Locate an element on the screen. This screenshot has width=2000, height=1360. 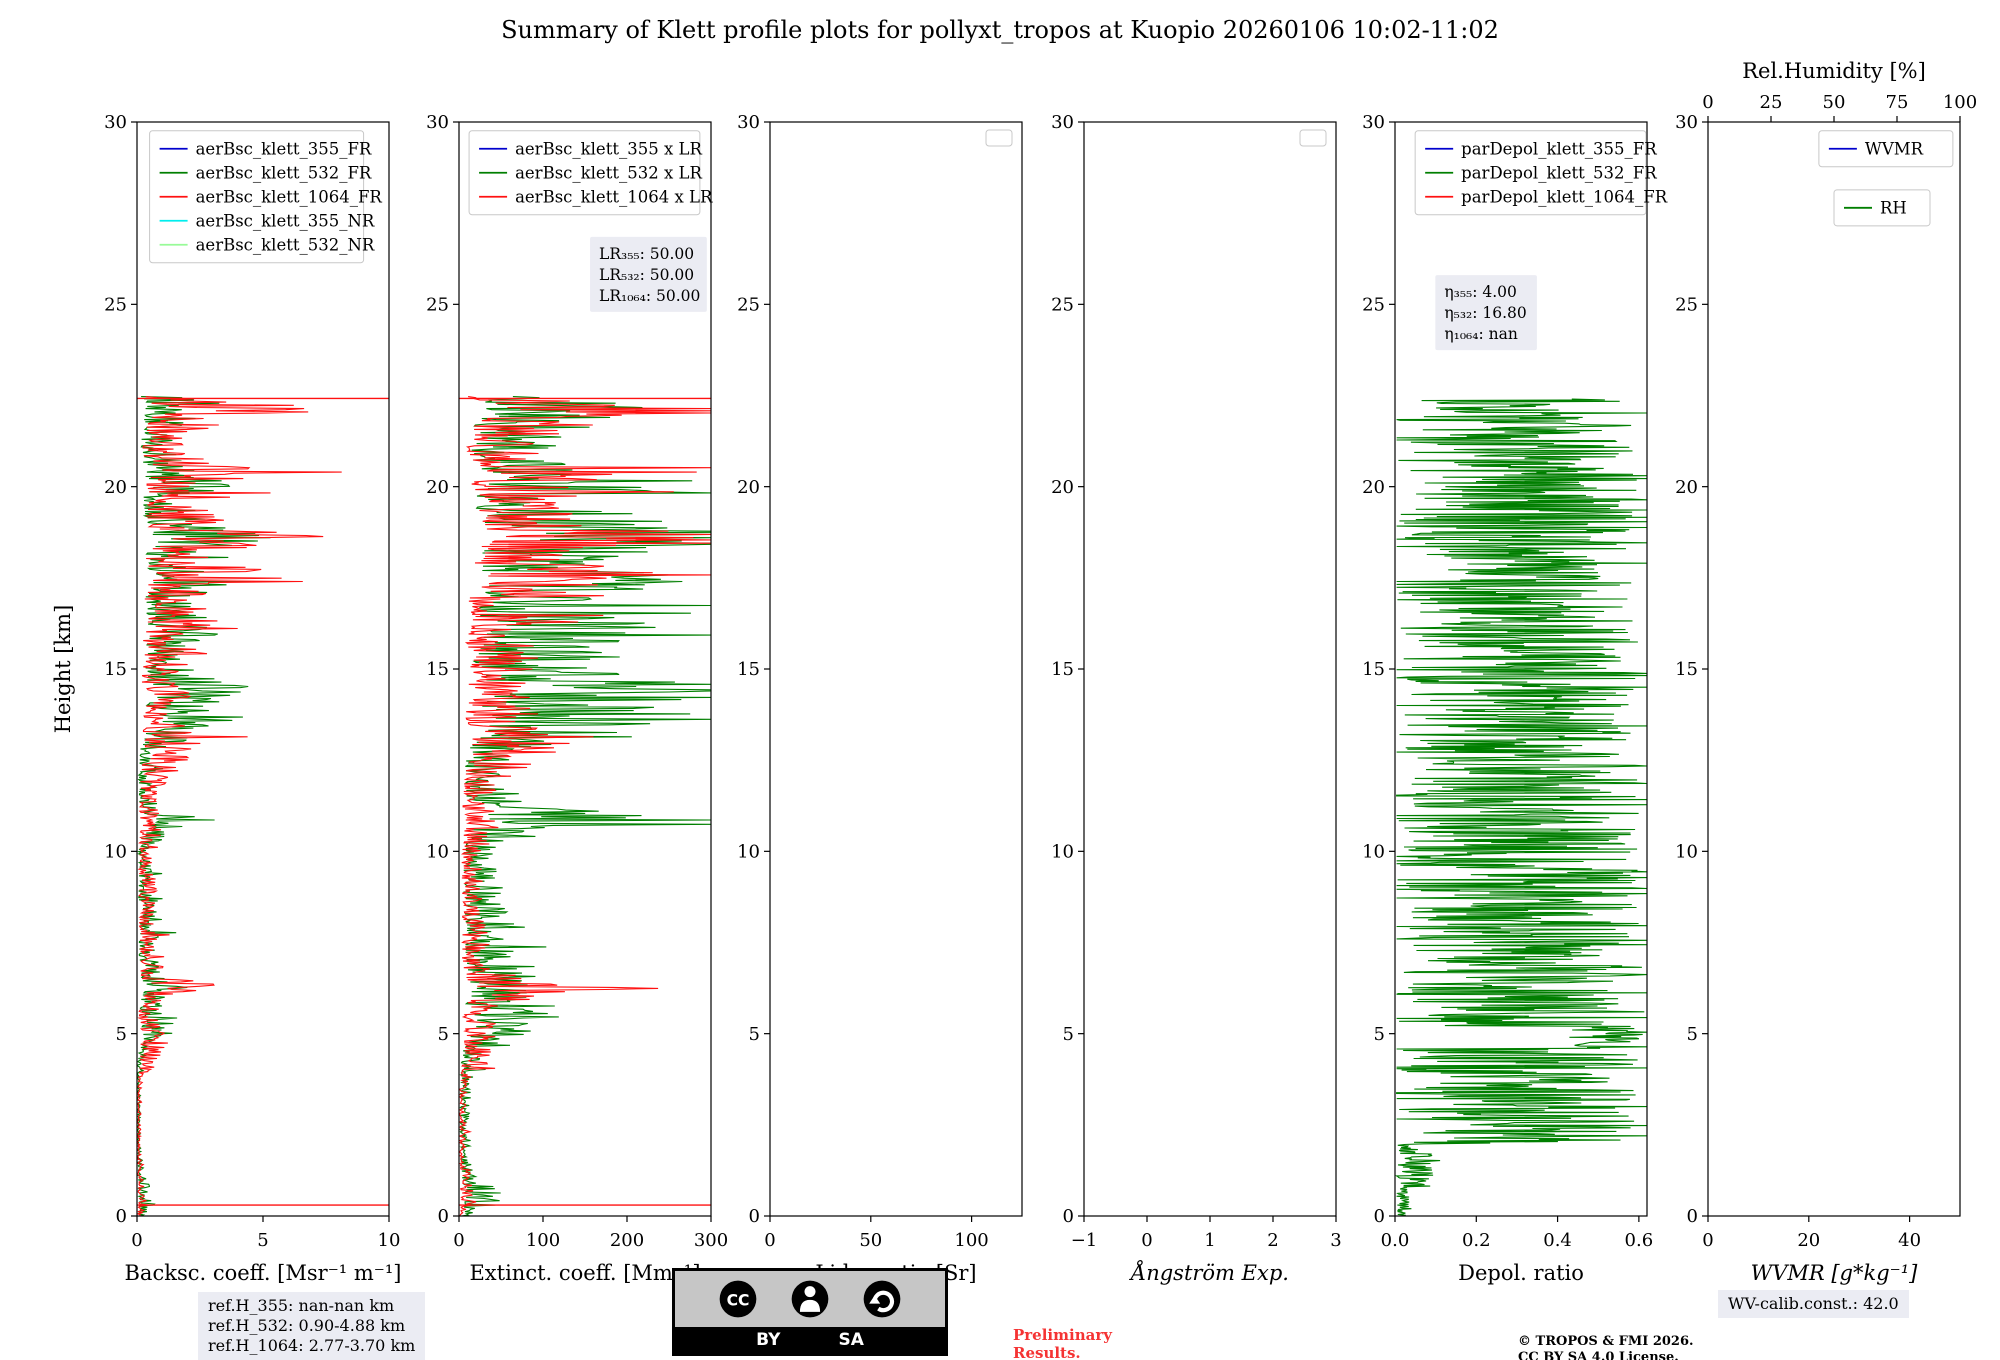
extinction-series-aerBsc_klett_1064_xLR is located at coordinates (585, 806).